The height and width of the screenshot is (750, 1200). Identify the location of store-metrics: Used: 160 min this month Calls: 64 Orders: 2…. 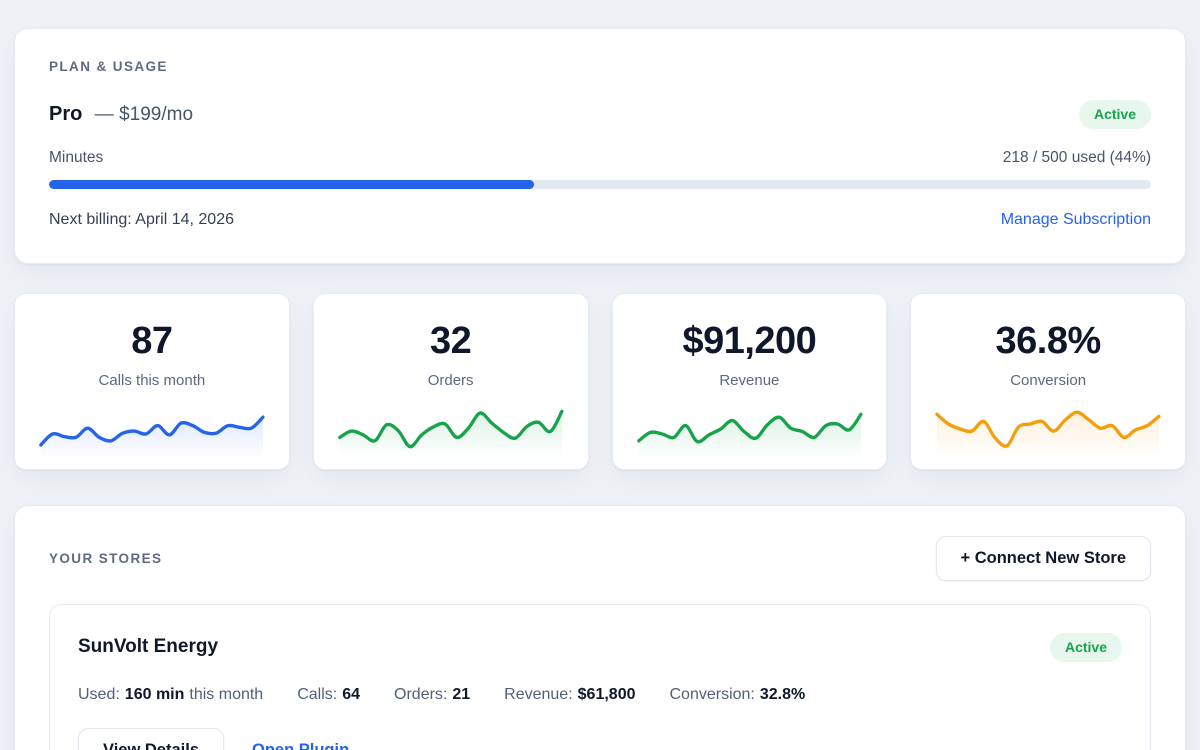
(600, 695).